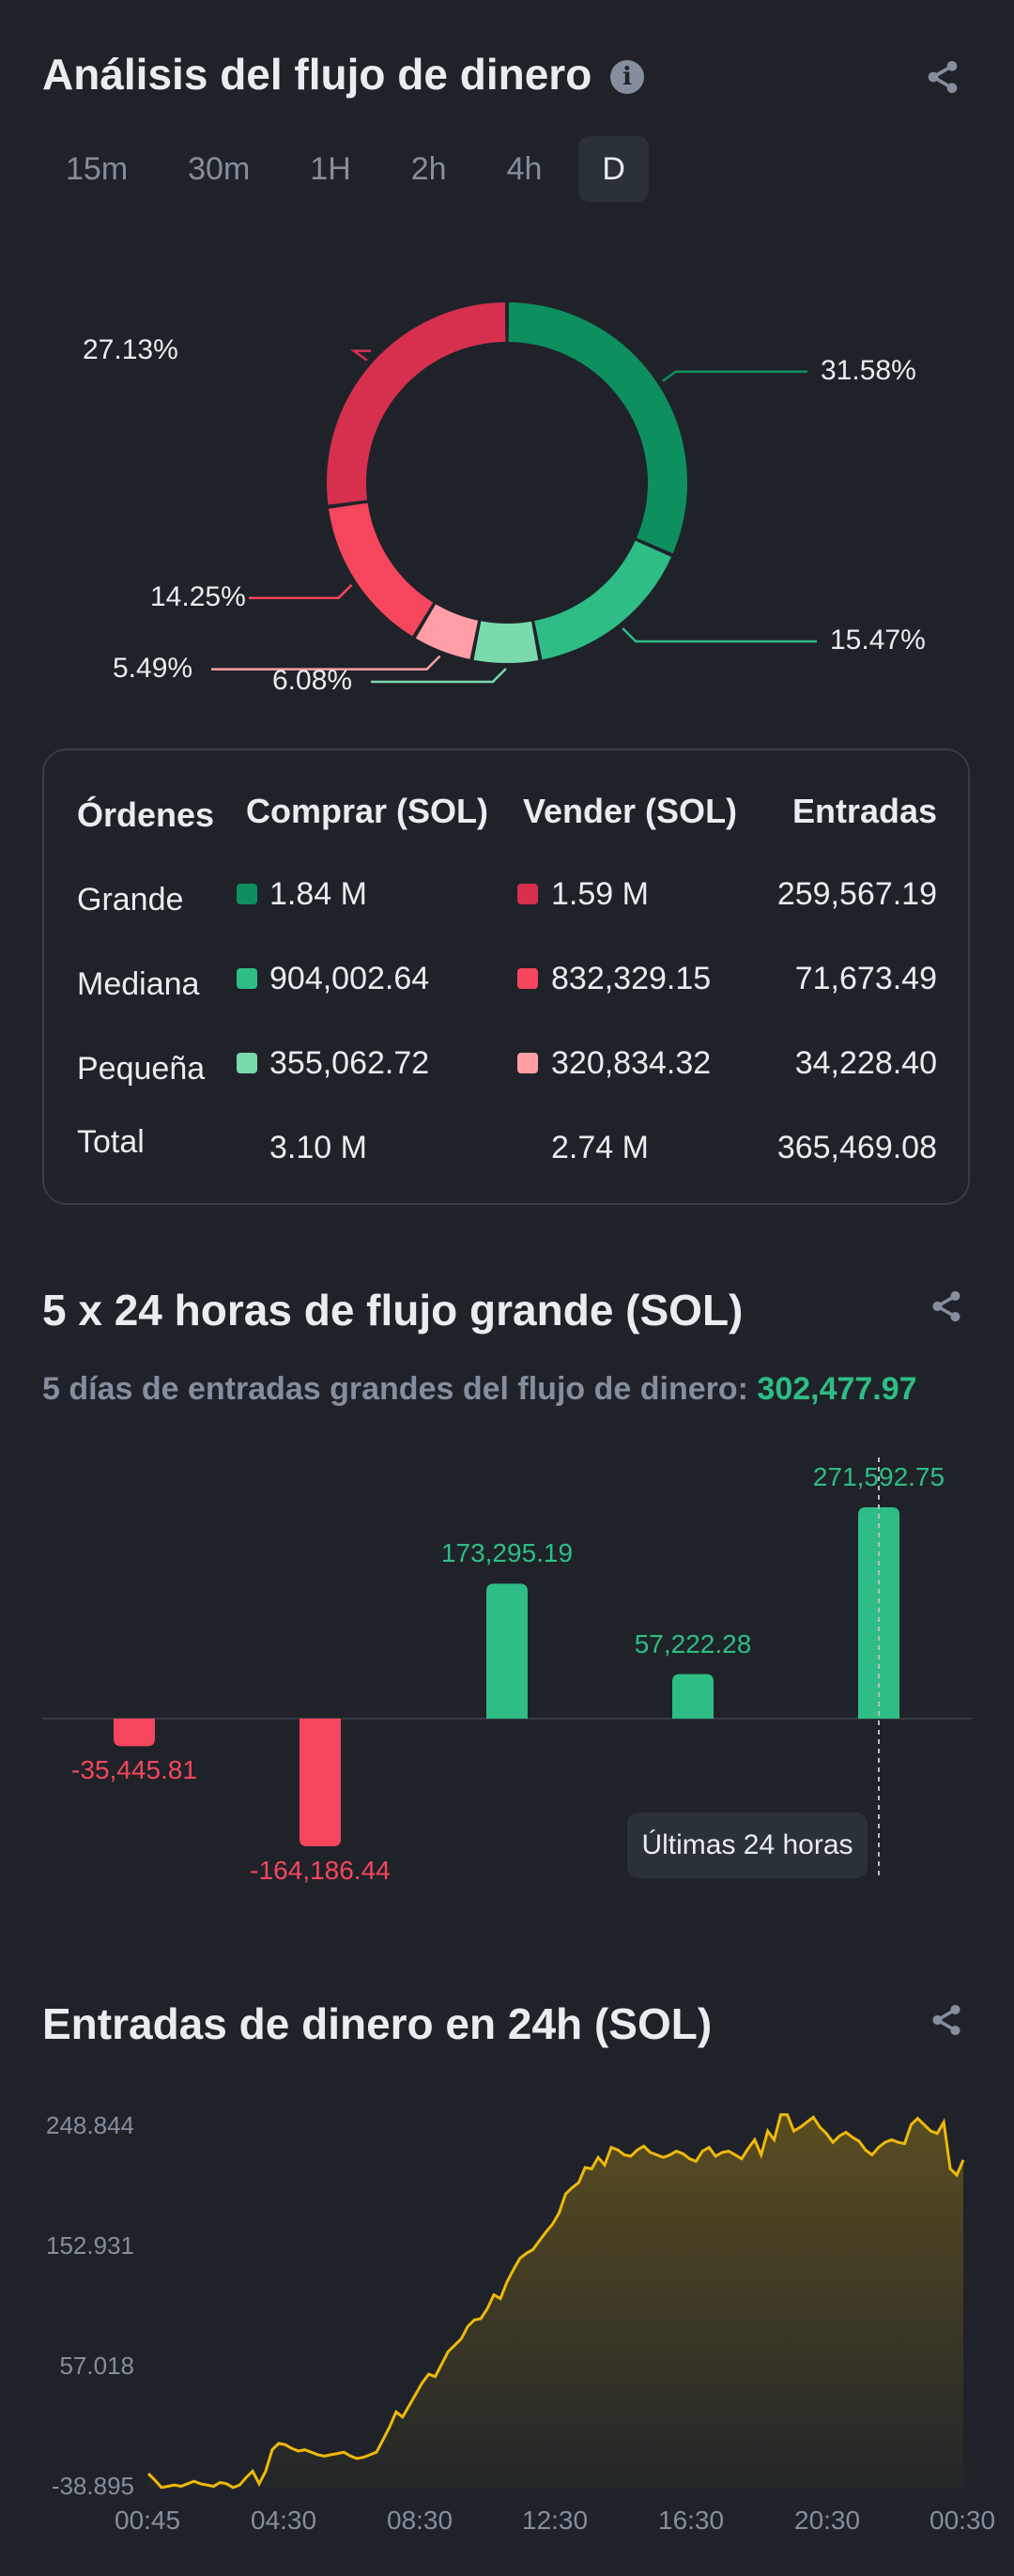  Describe the element at coordinates (828, 2520) in the screenshot. I see `x-axis-tick: 20:30` at that location.